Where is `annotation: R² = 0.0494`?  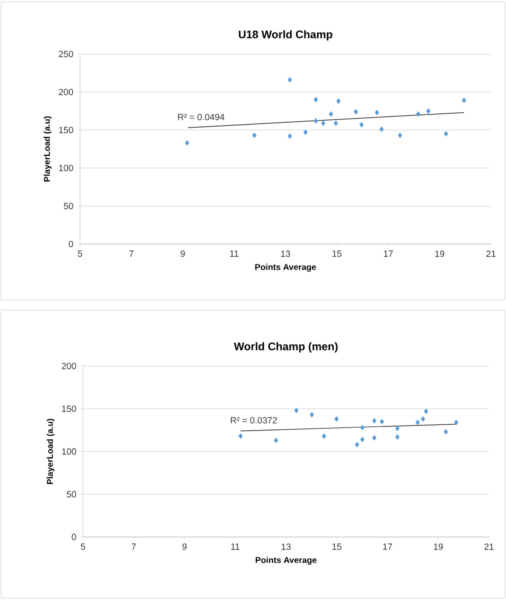
annotation: R² = 0.0494 is located at coordinates (201, 117).